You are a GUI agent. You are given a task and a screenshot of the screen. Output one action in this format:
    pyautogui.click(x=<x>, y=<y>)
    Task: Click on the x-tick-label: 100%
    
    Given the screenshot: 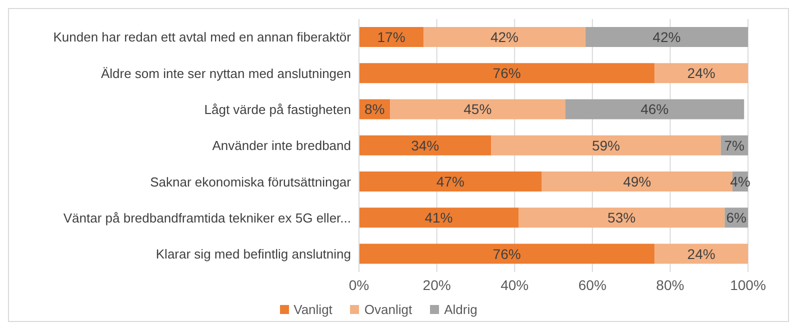 What is the action you would take?
    pyautogui.click(x=748, y=284)
    